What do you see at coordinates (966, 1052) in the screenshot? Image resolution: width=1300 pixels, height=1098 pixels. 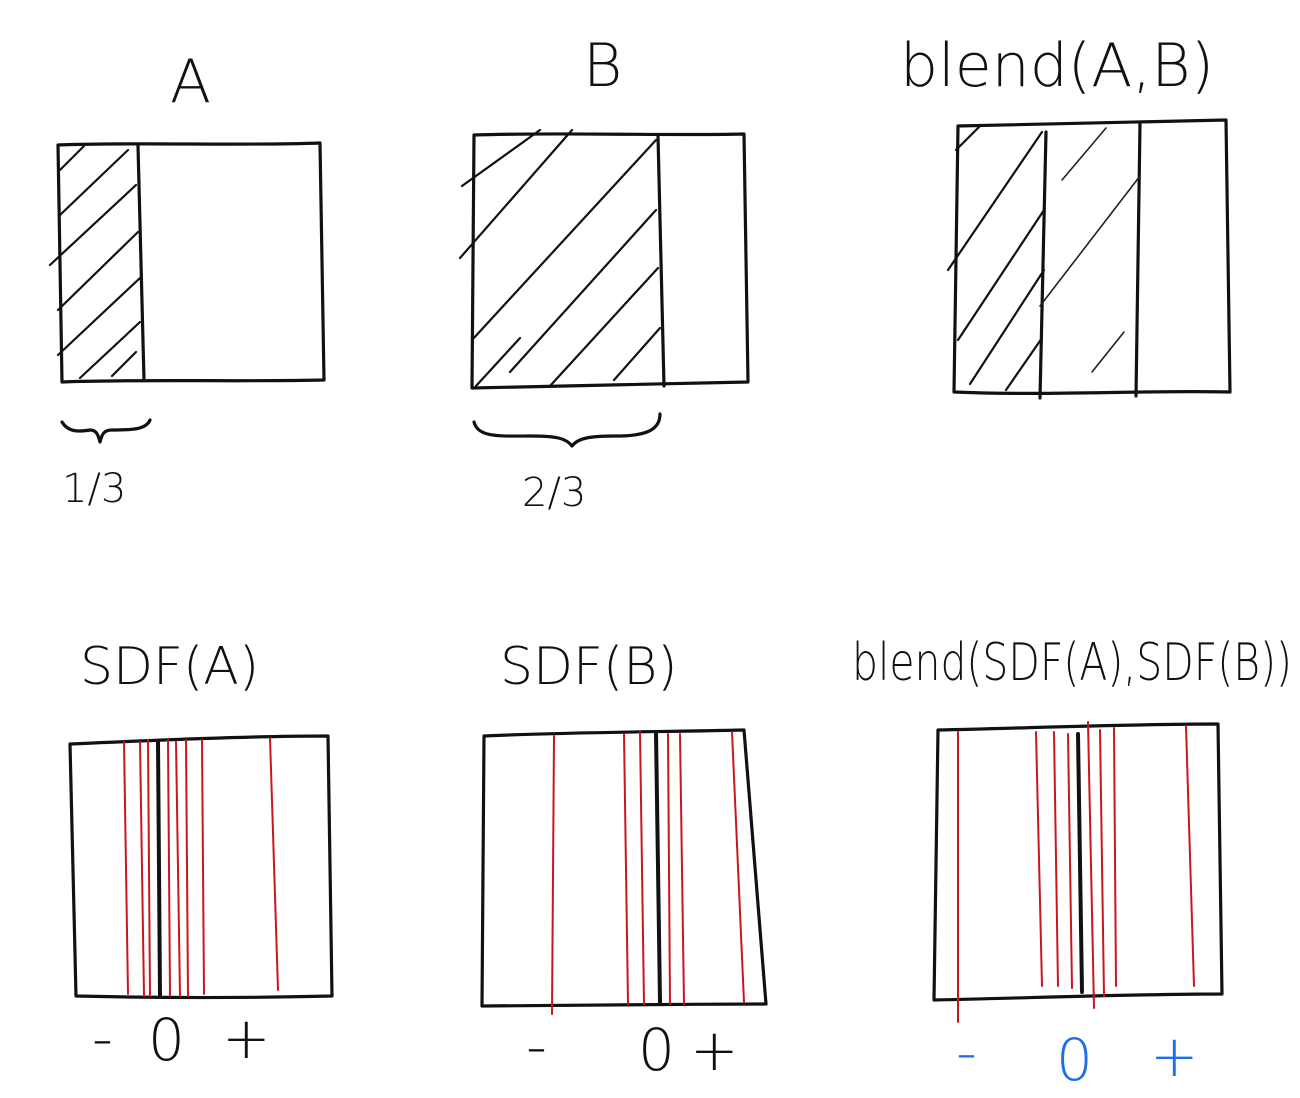 I see `panel-blend-sdf-minus: -` at bounding box center [966, 1052].